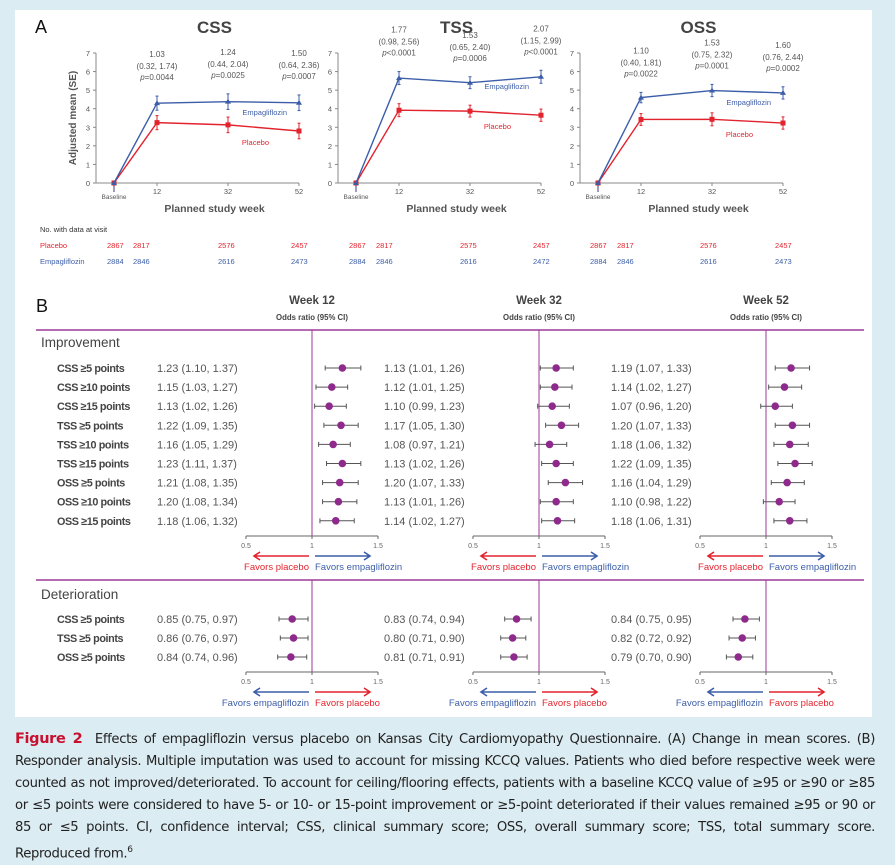  What do you see at coordinates (424, 465) in the screenshot?
I see `or-text: 1.13 (1.02, 1.26)` at bounding box center [424, 465].